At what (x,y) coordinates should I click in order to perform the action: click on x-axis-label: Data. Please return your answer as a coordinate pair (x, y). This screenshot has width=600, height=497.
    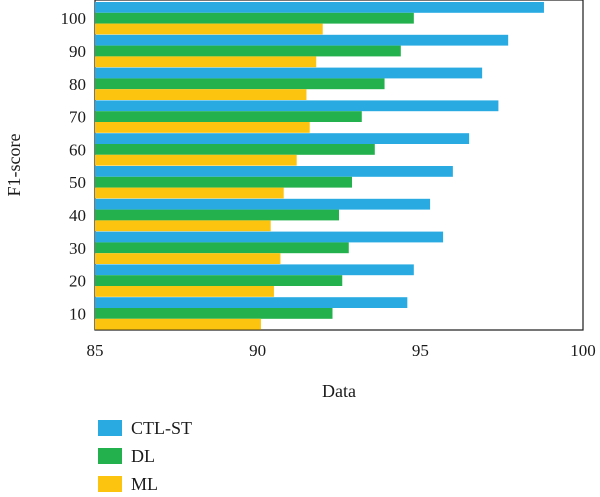
    Looking at the image, I should click on (339, 391).